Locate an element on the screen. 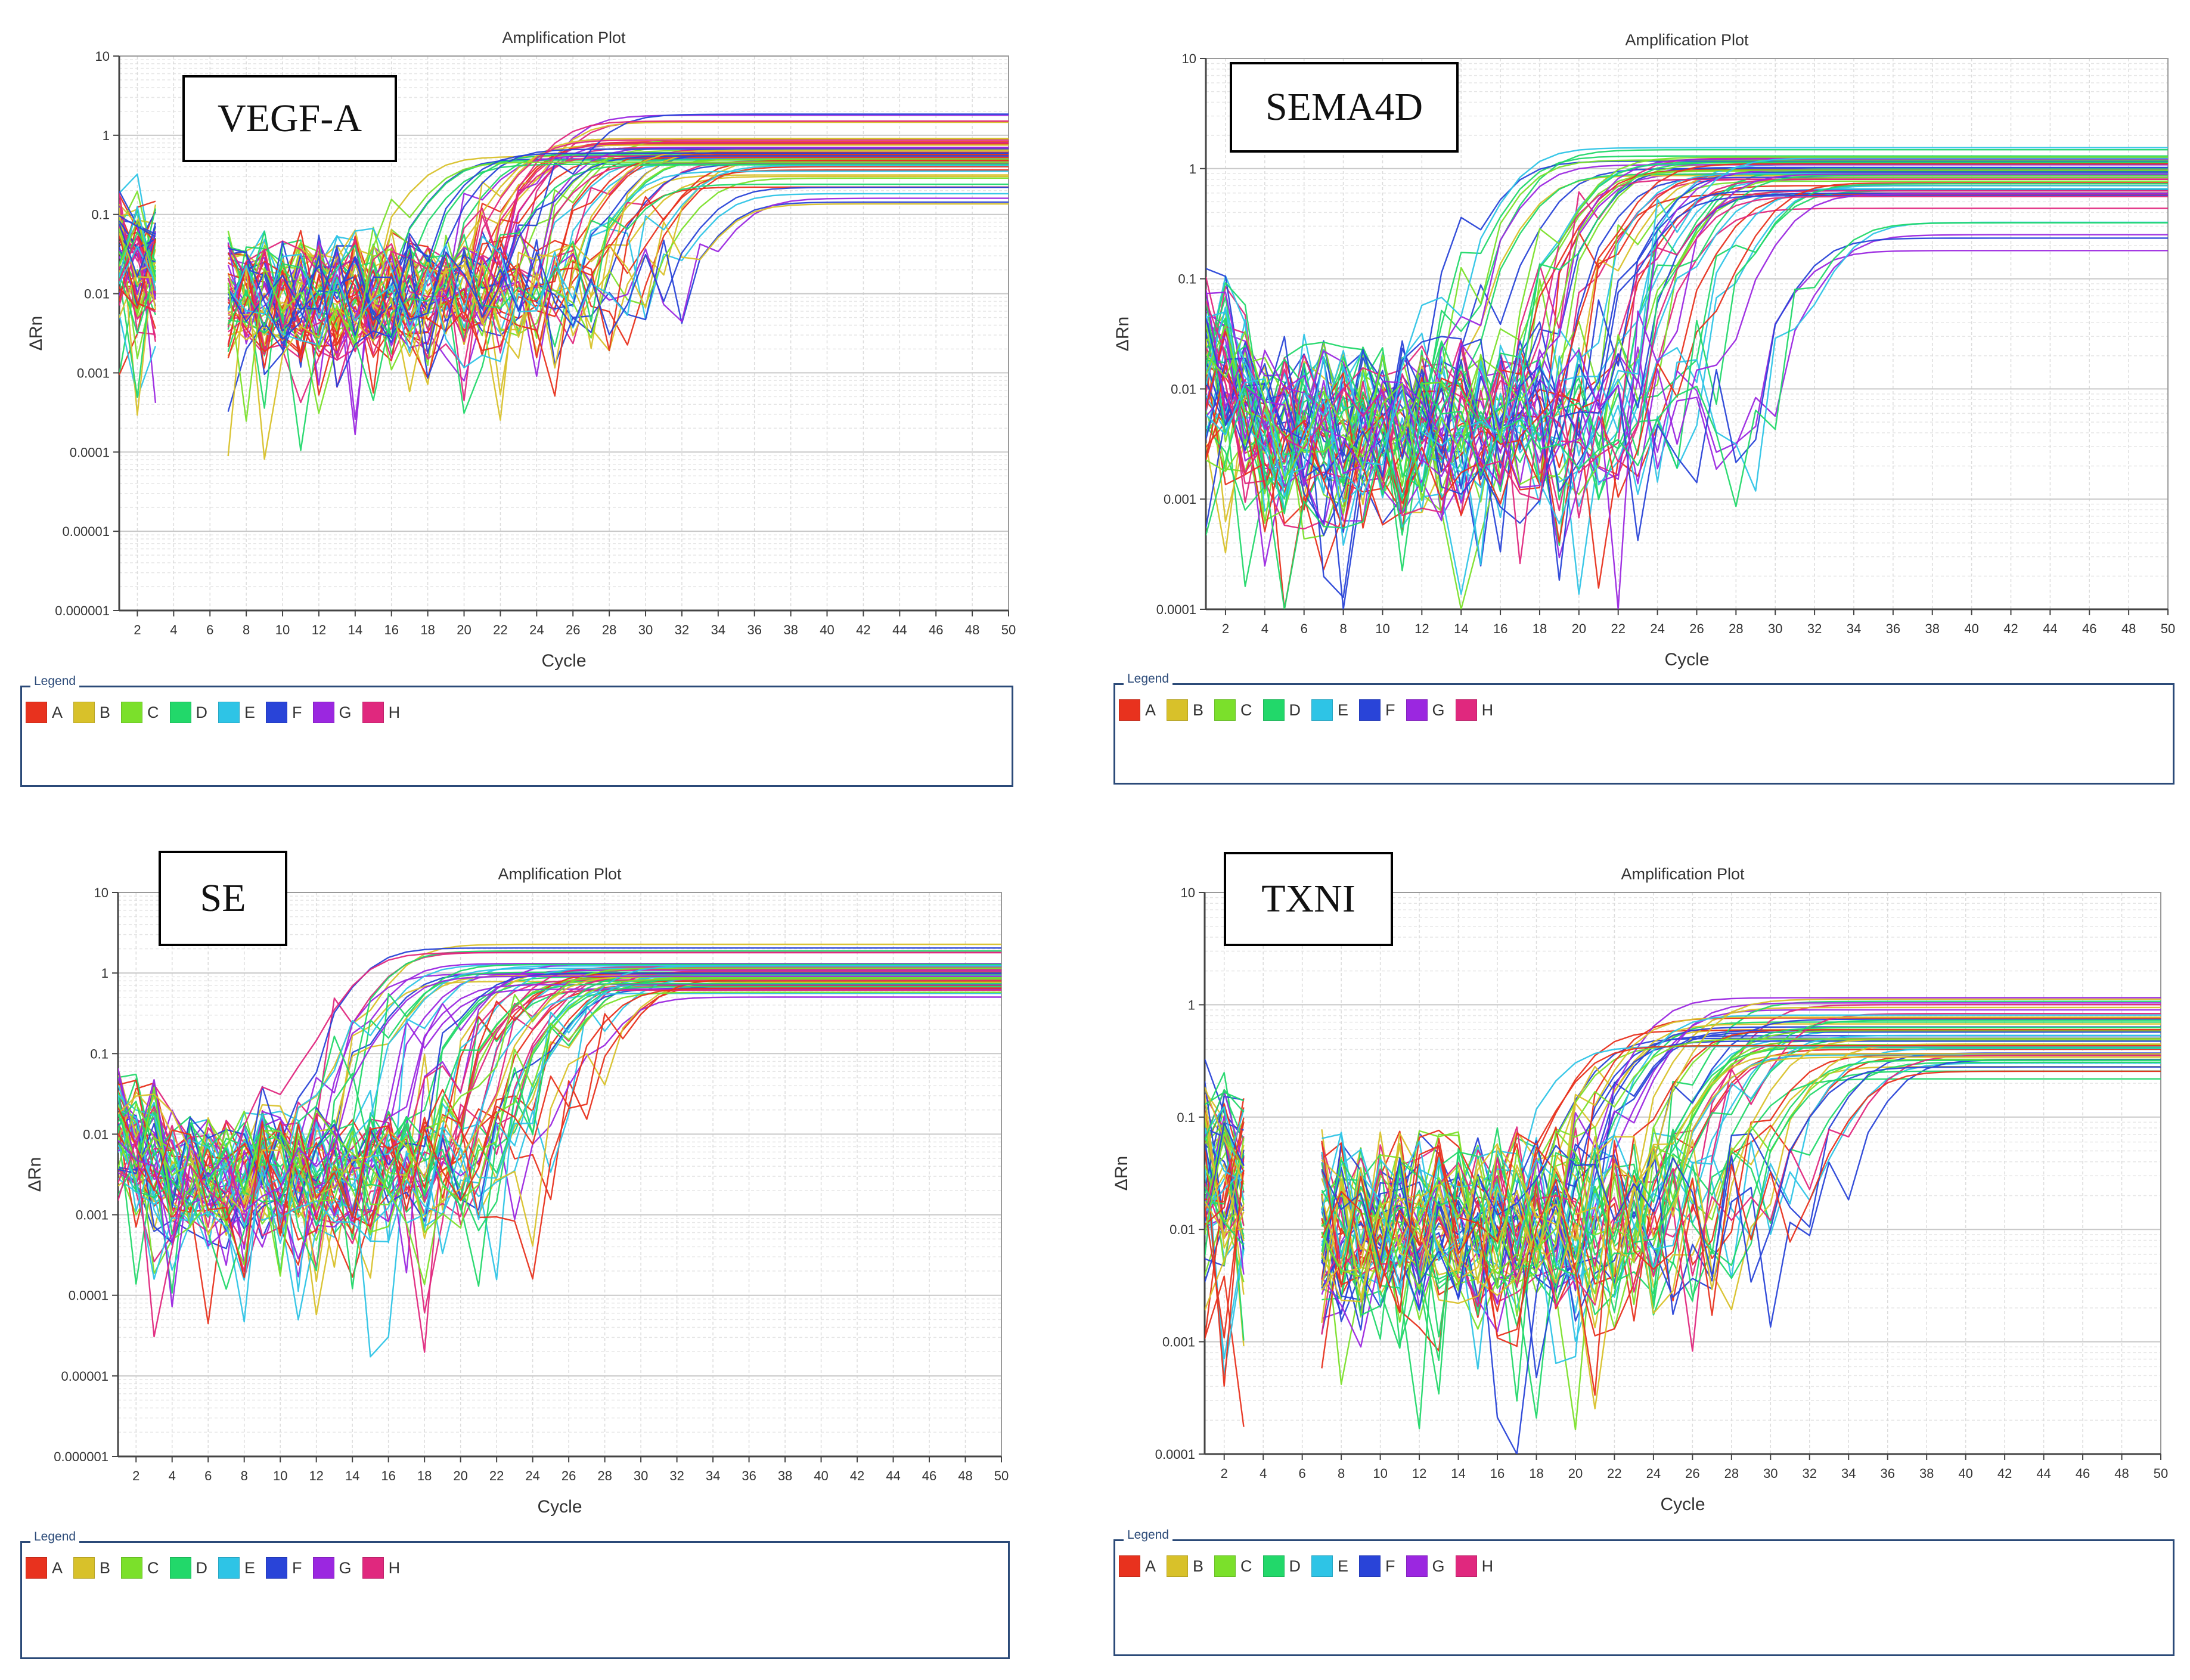 This screenshot has height=1680, width=2190. y-tick-label: 0.000001 is located at coordinates (82, 611).